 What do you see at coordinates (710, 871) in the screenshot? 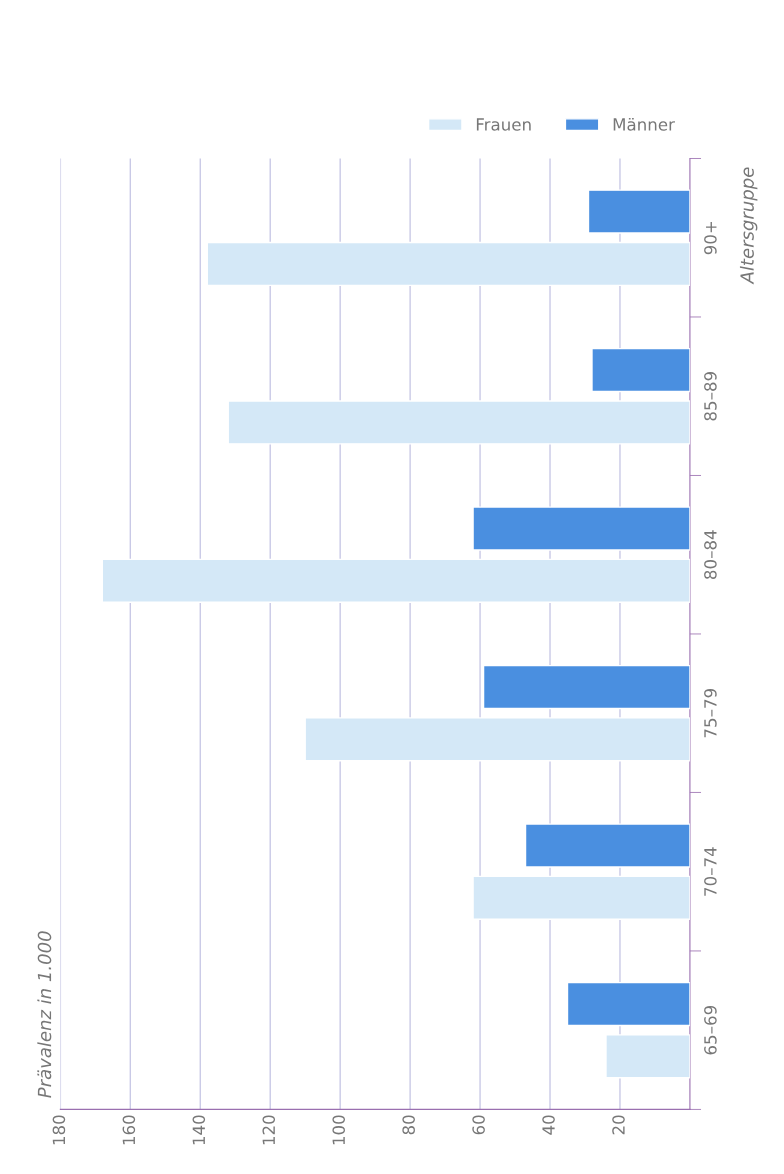
I see `y-tick-label: 70–74` at bounding box center [710, 871].